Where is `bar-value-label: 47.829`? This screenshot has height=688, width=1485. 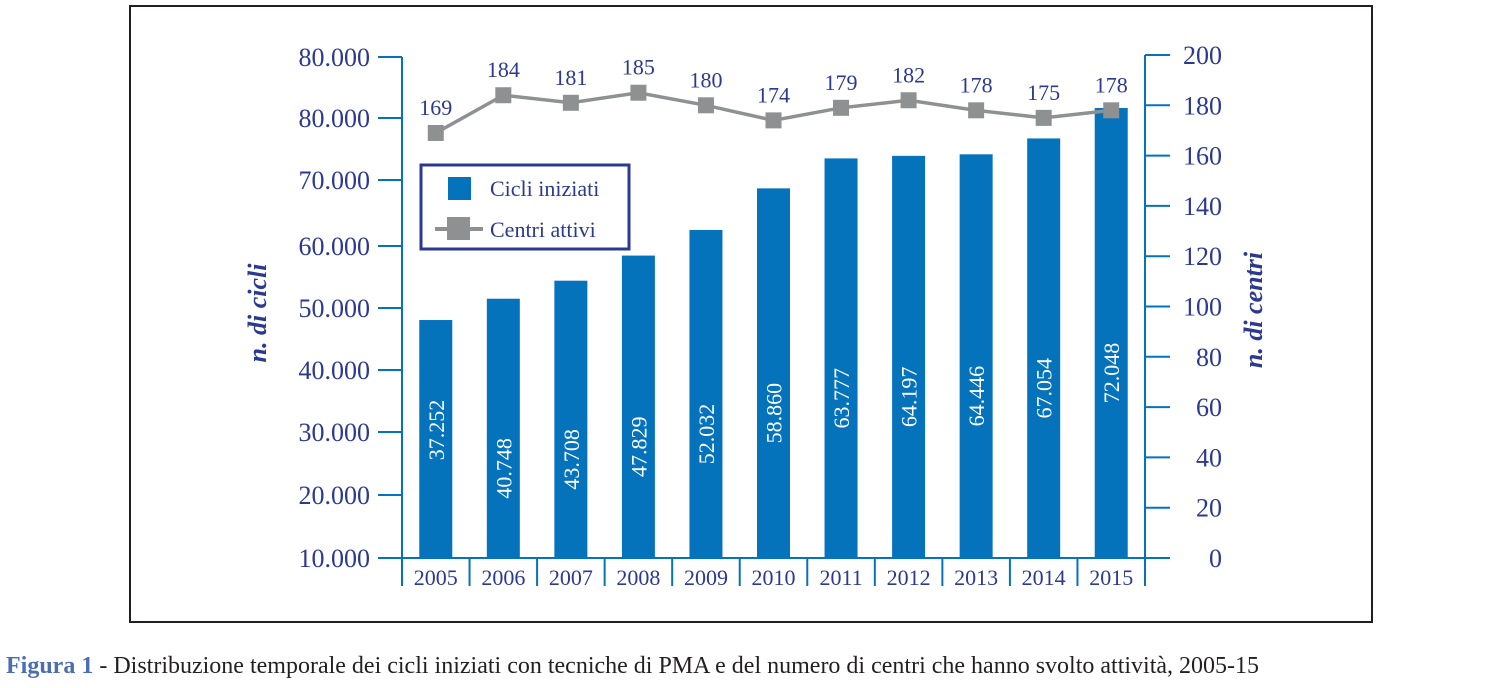
bar-value-label: 47.829 is located at coordinates (638, 447).